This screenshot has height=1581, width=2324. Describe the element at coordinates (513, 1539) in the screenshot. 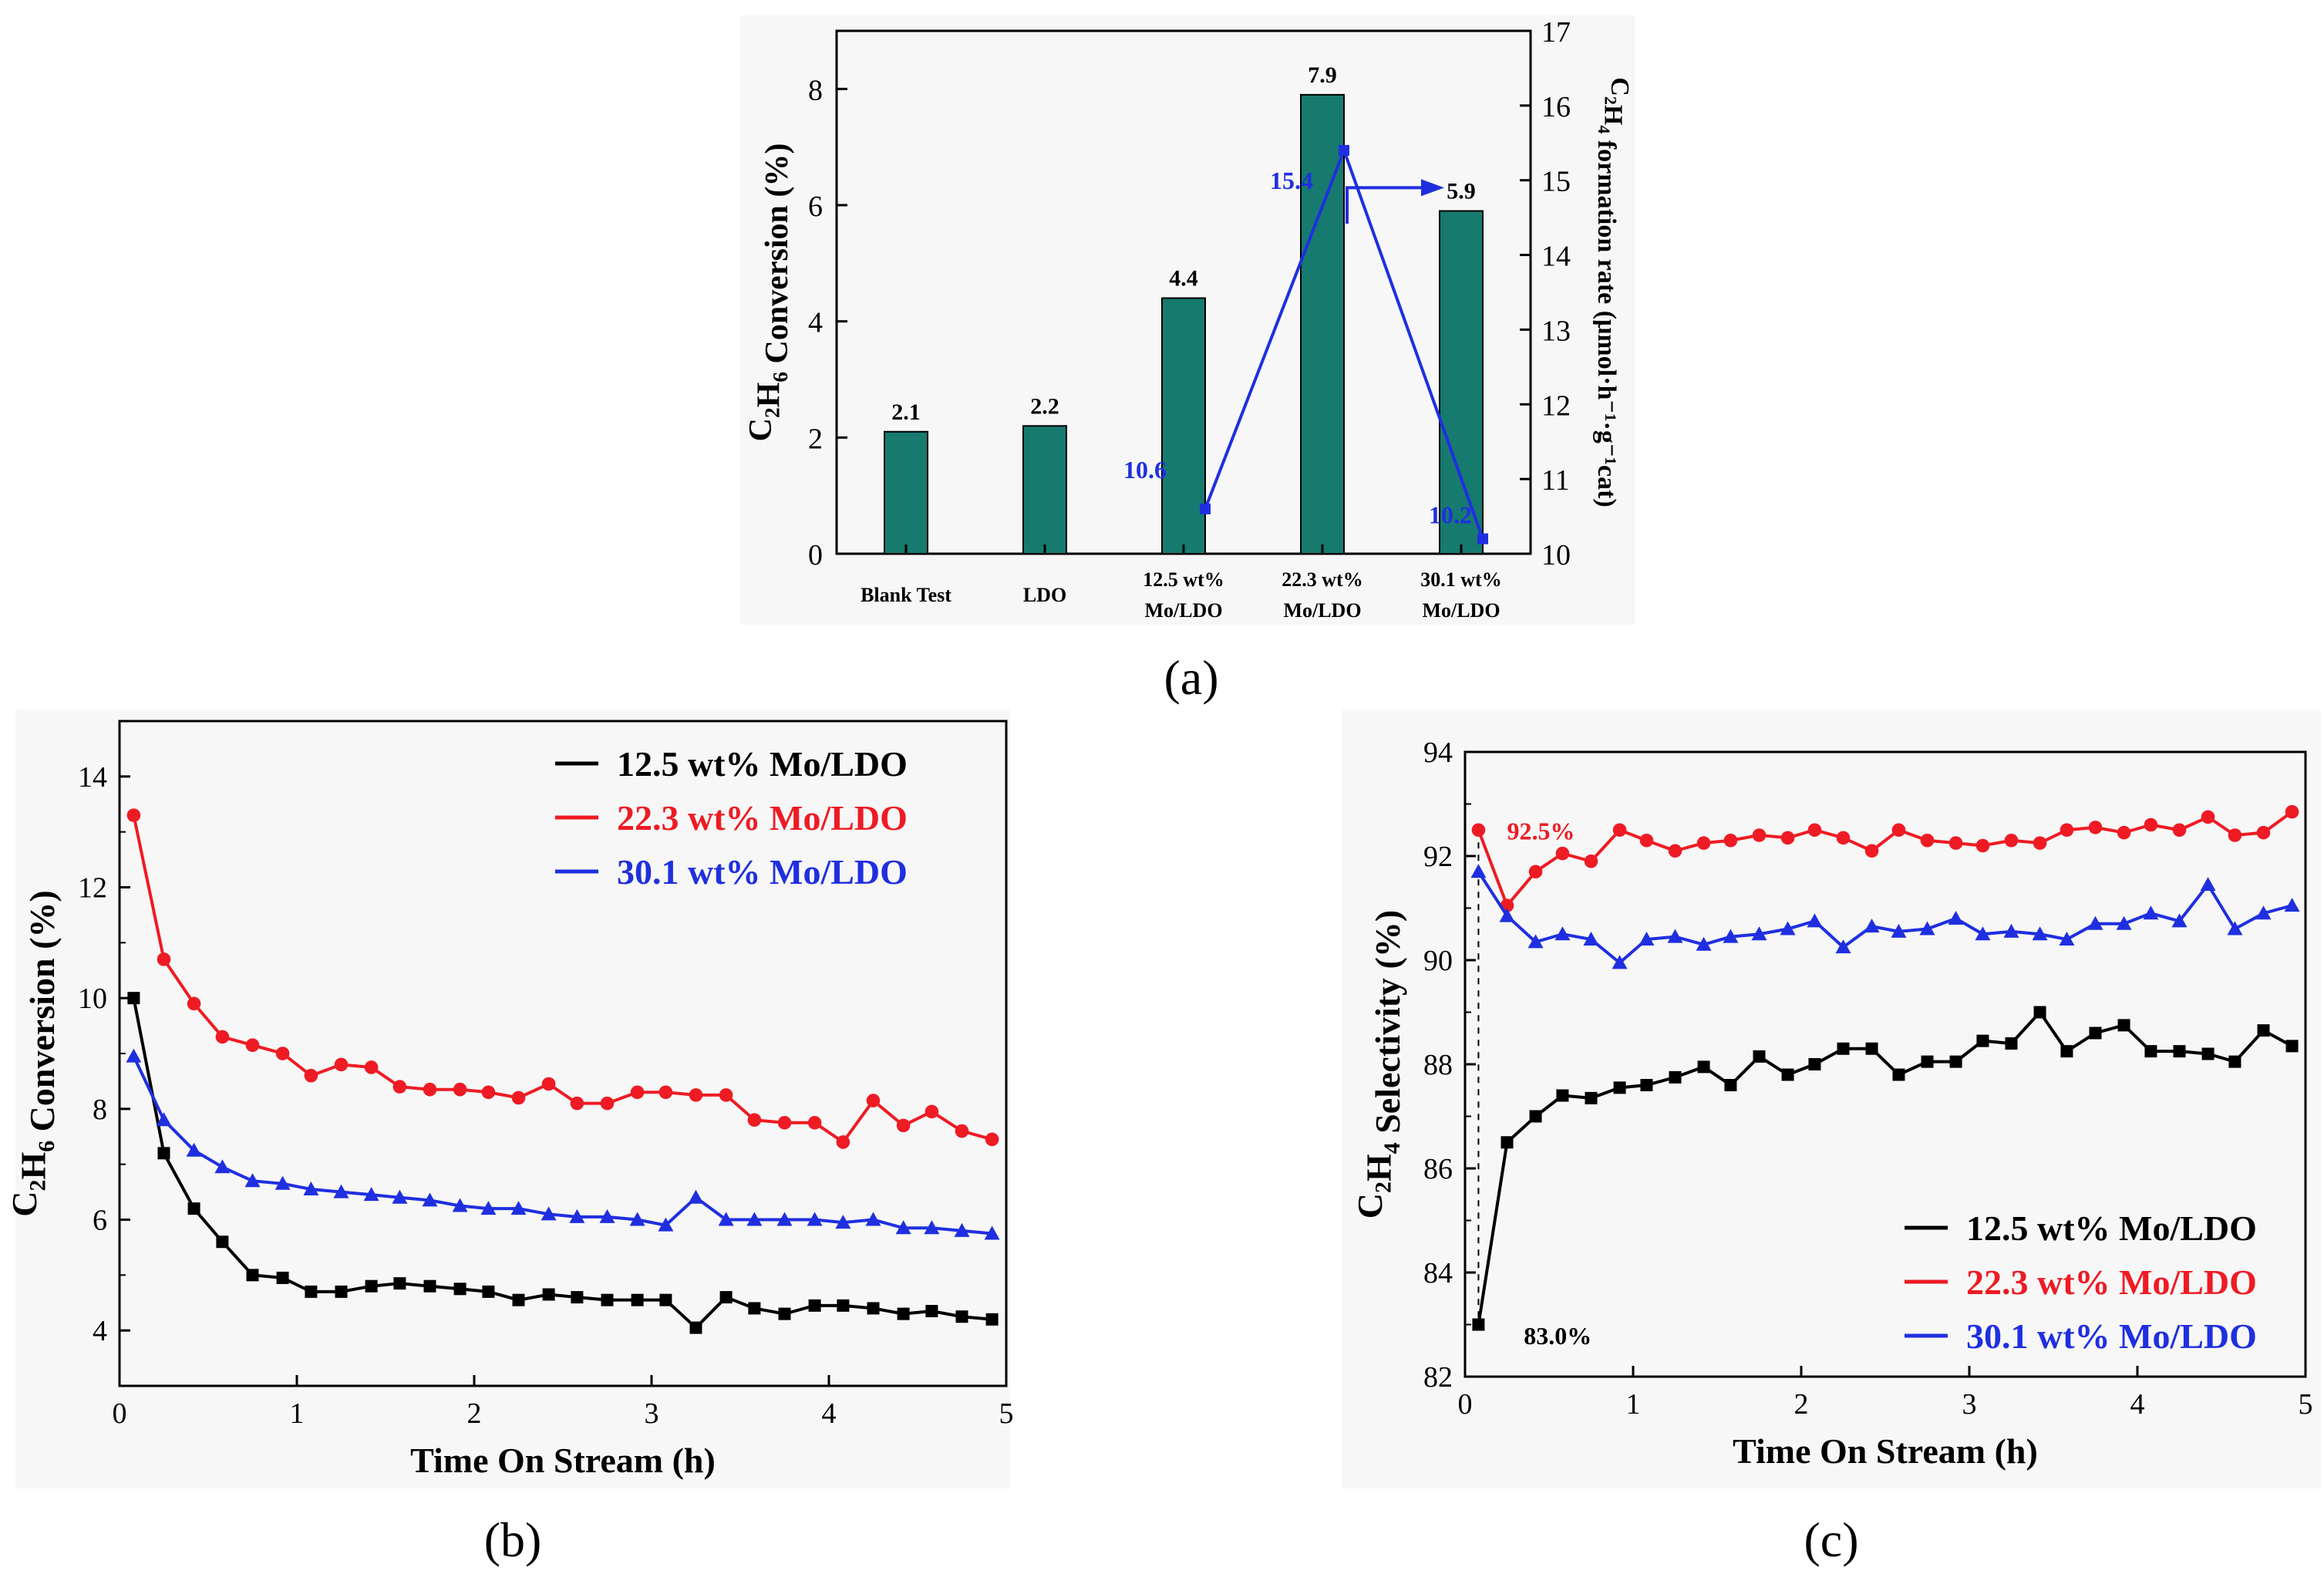

I see `panel-label-b: (b)` at that location.